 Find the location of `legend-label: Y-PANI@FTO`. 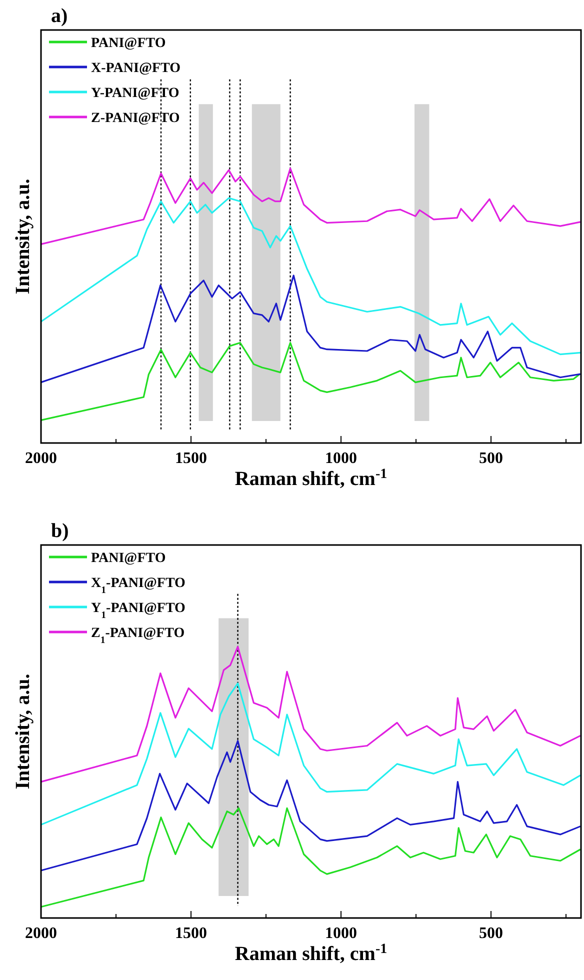

legend-label: Y-PANI@FTO is located at coordinates (135, 93).